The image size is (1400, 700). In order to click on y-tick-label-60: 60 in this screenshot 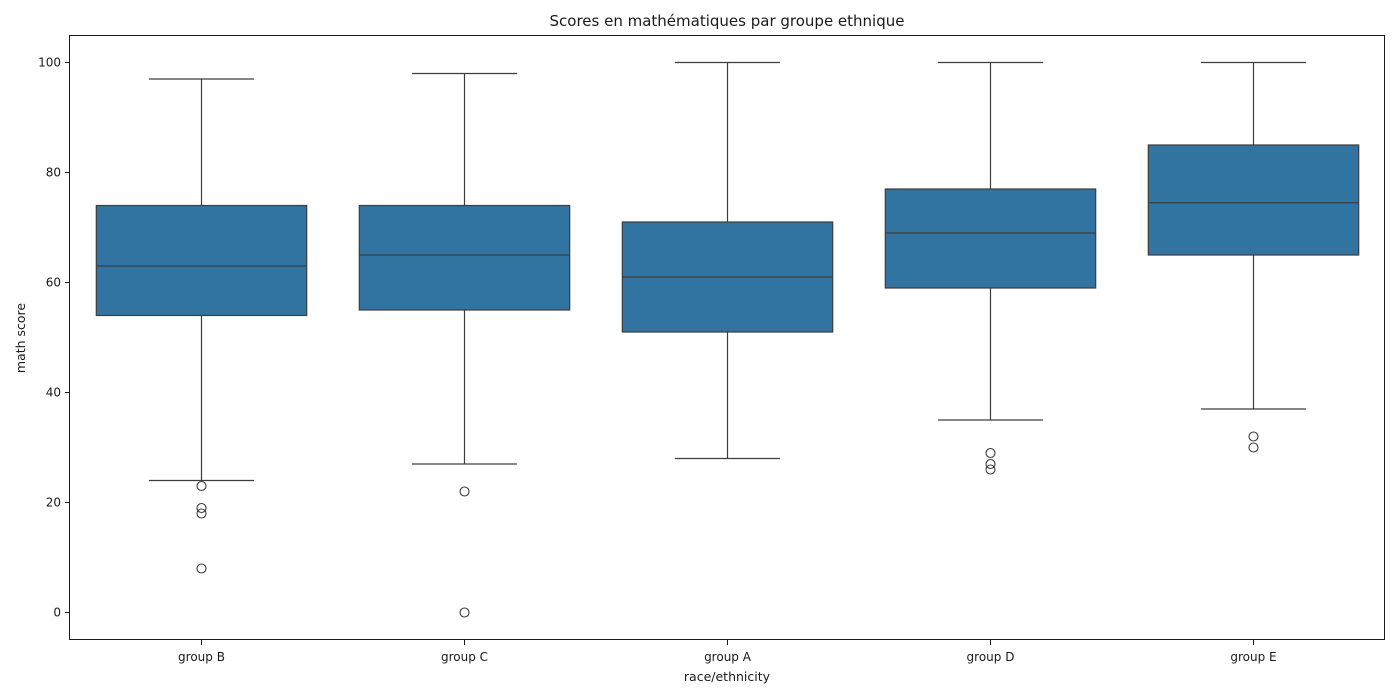, I will do `click(53, 283)`.